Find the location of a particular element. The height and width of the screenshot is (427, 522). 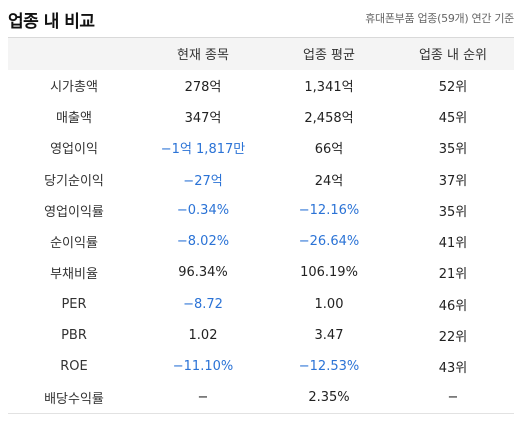

table-row: 영업이익률 −0.34% −12.16% 35위 is located at coordinates (261, 210).